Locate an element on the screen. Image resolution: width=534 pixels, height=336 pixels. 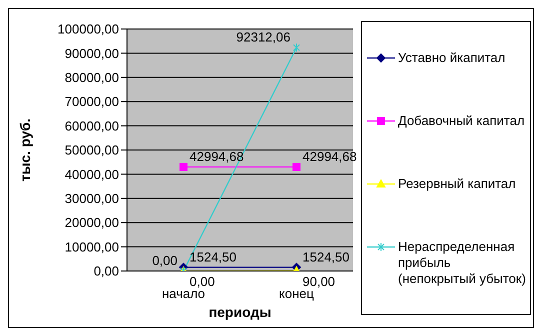
x-axis-title: периоды is located at coordinates (240, 312).